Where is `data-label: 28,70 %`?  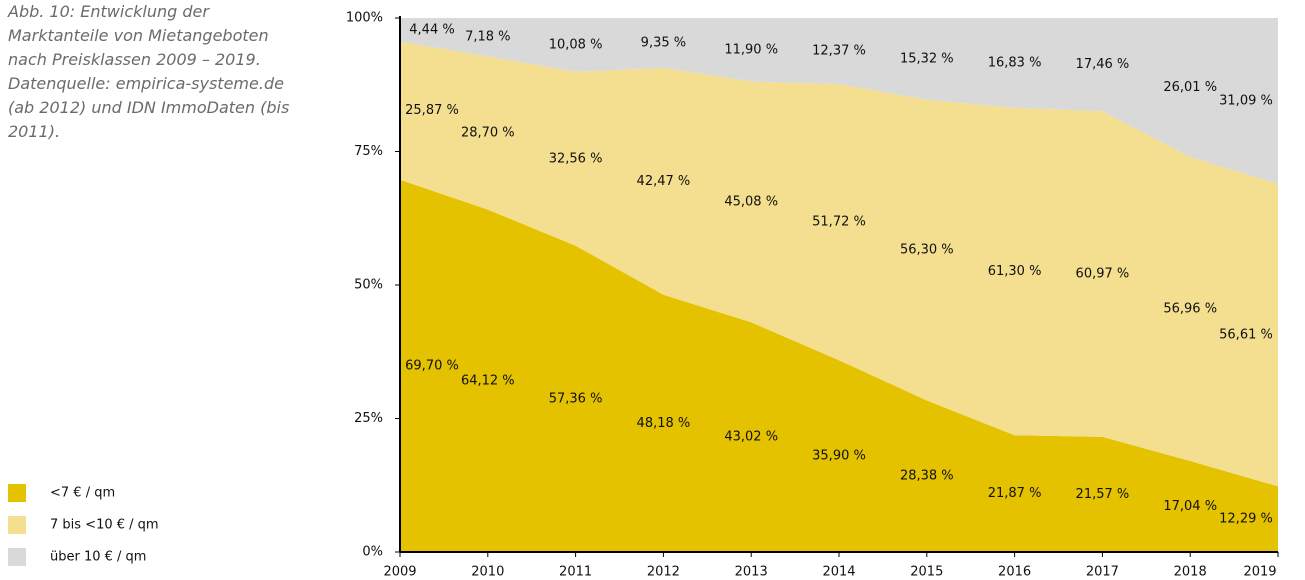 data-label: 28,70 % is located at coordinates (488, 132).